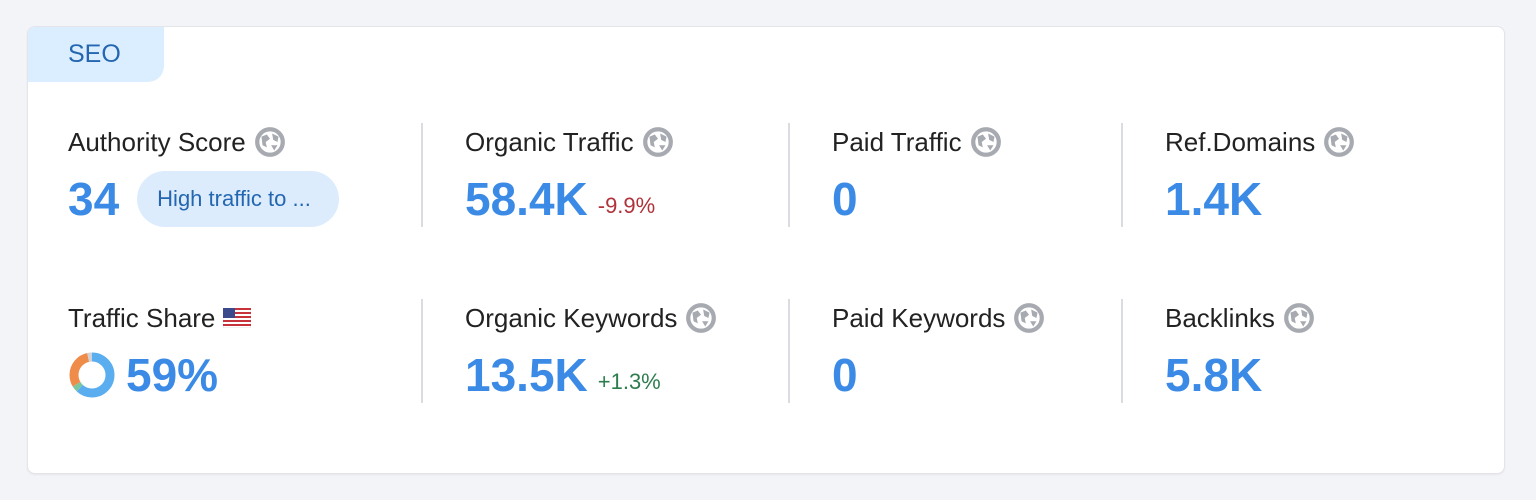  Describe the element at coordinates (919, 317) in the screenshot. I see `metric-label: Paid Keywords` at that location.